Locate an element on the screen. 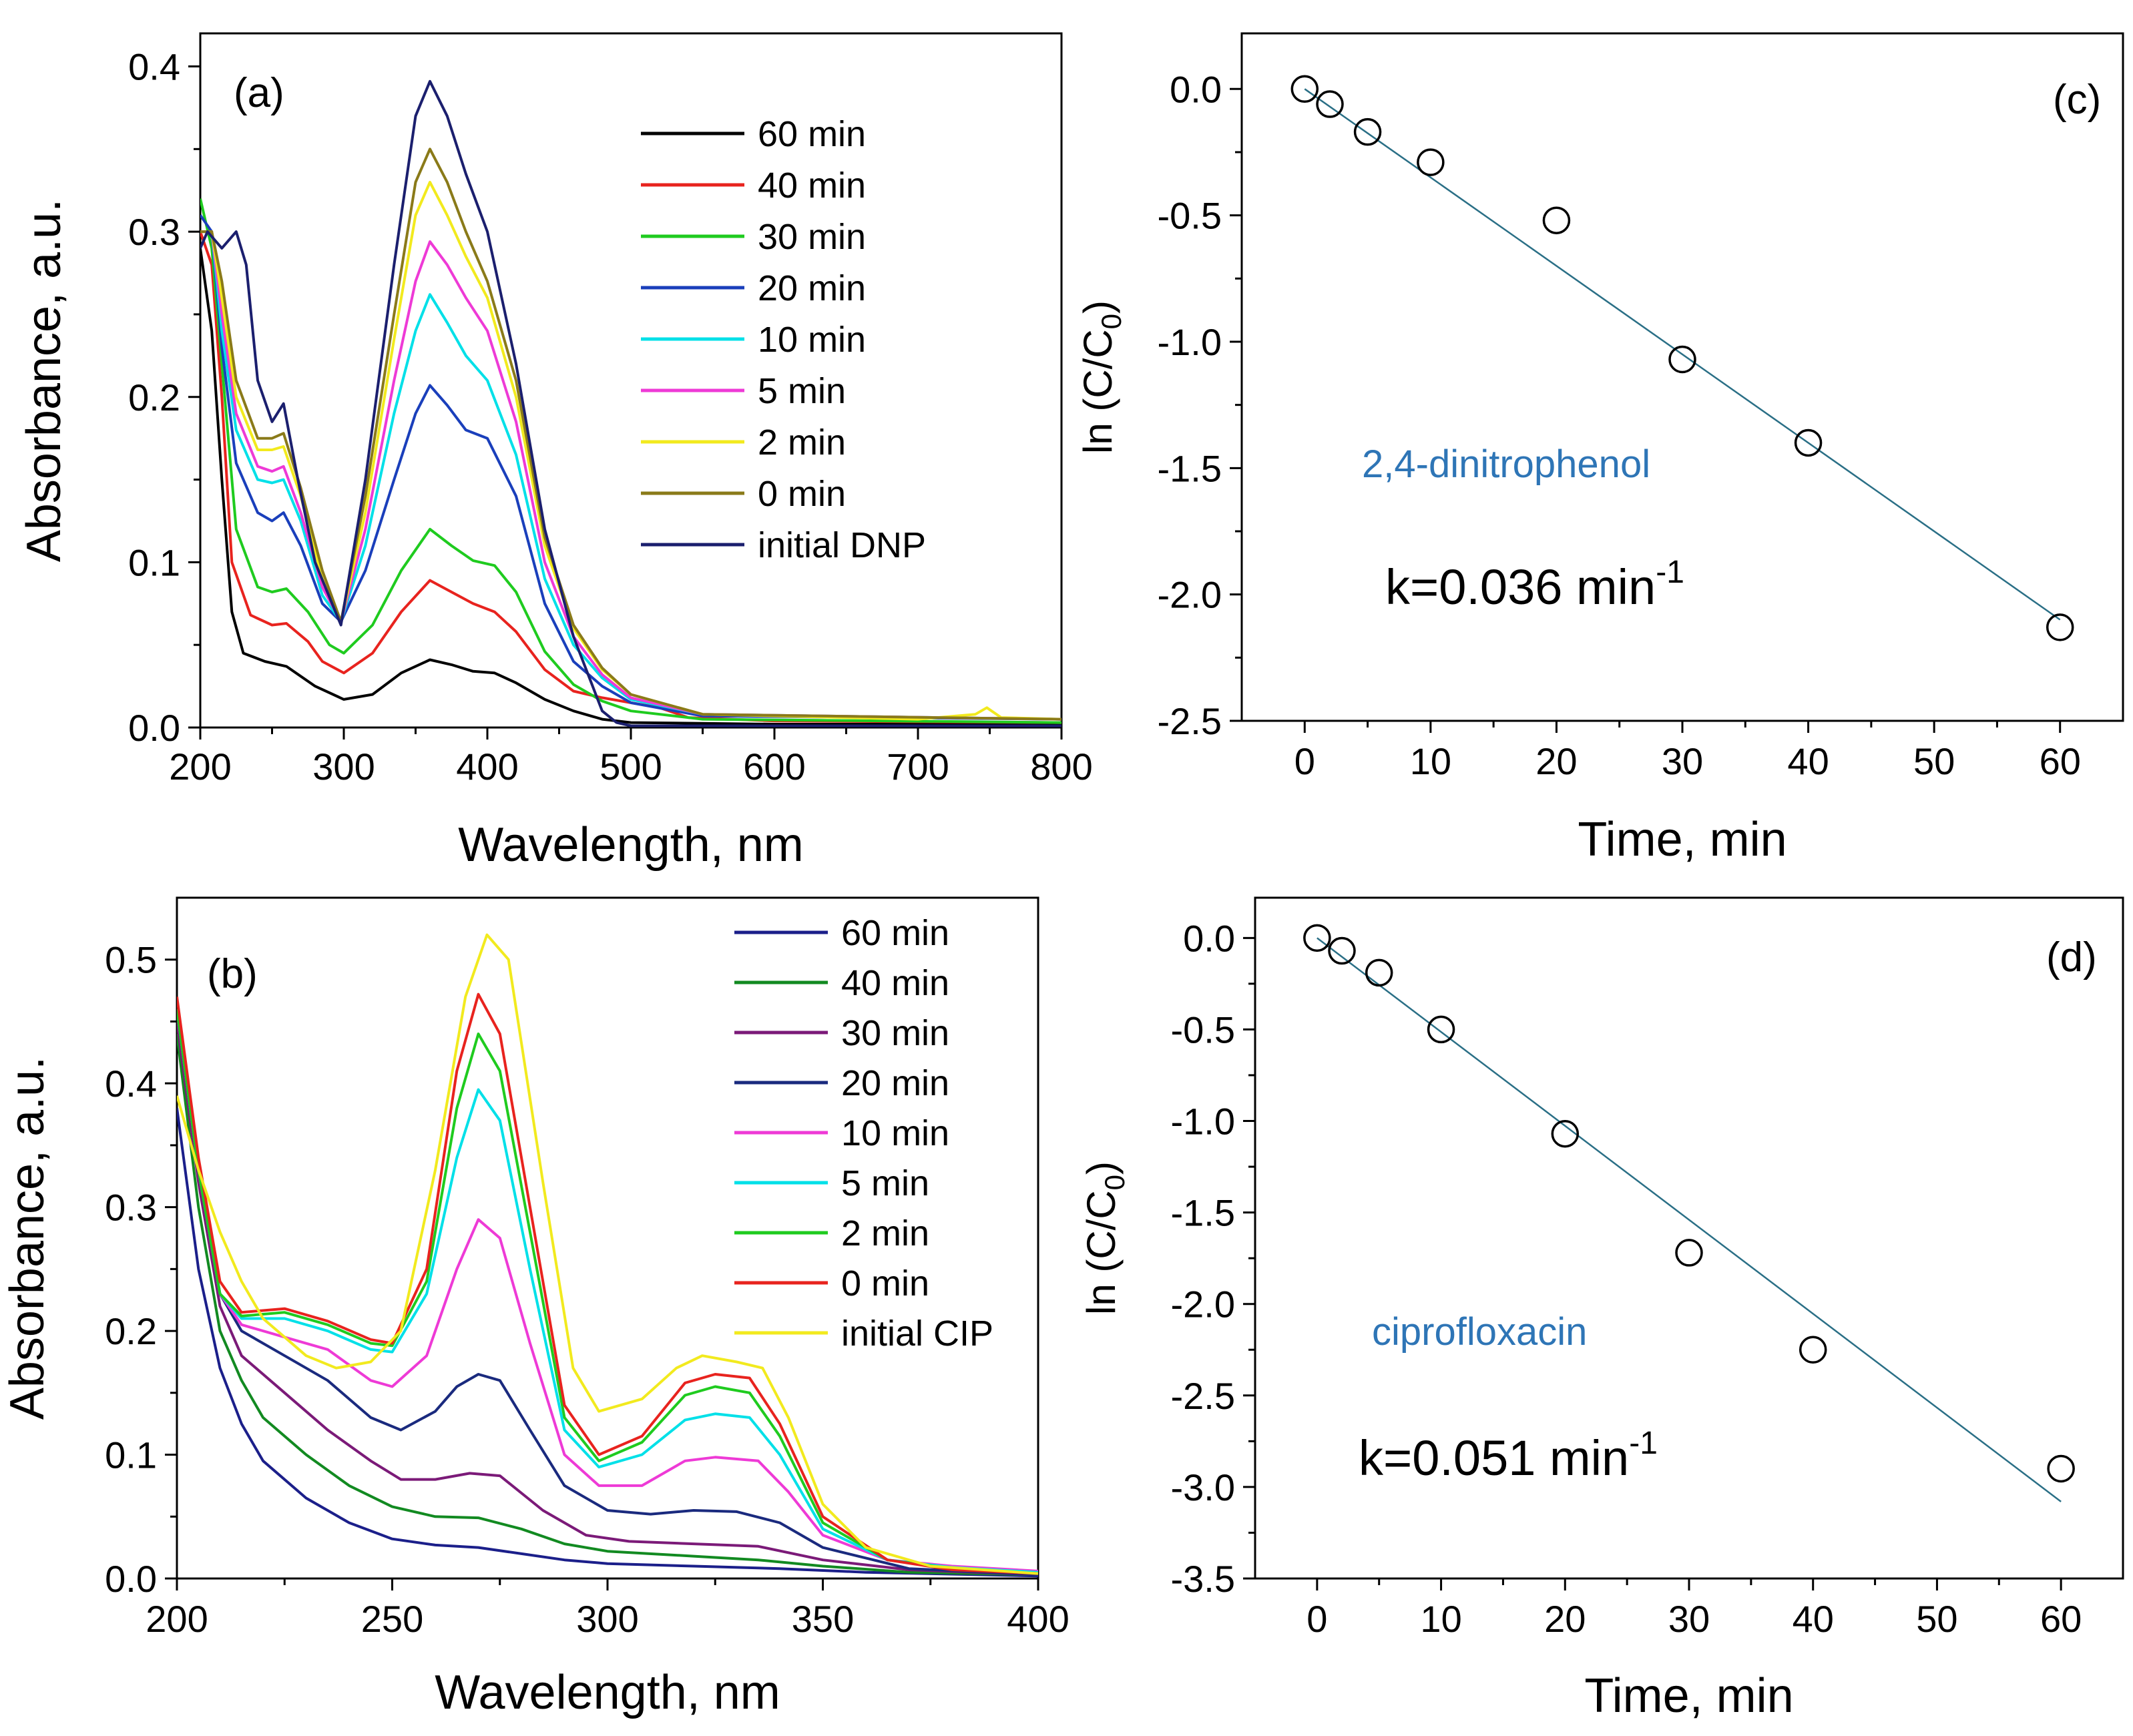 Image resolution: width=2133 pixels, height=1736 pixels. legend-label: 20 min is located at coordinates (895, 1083).